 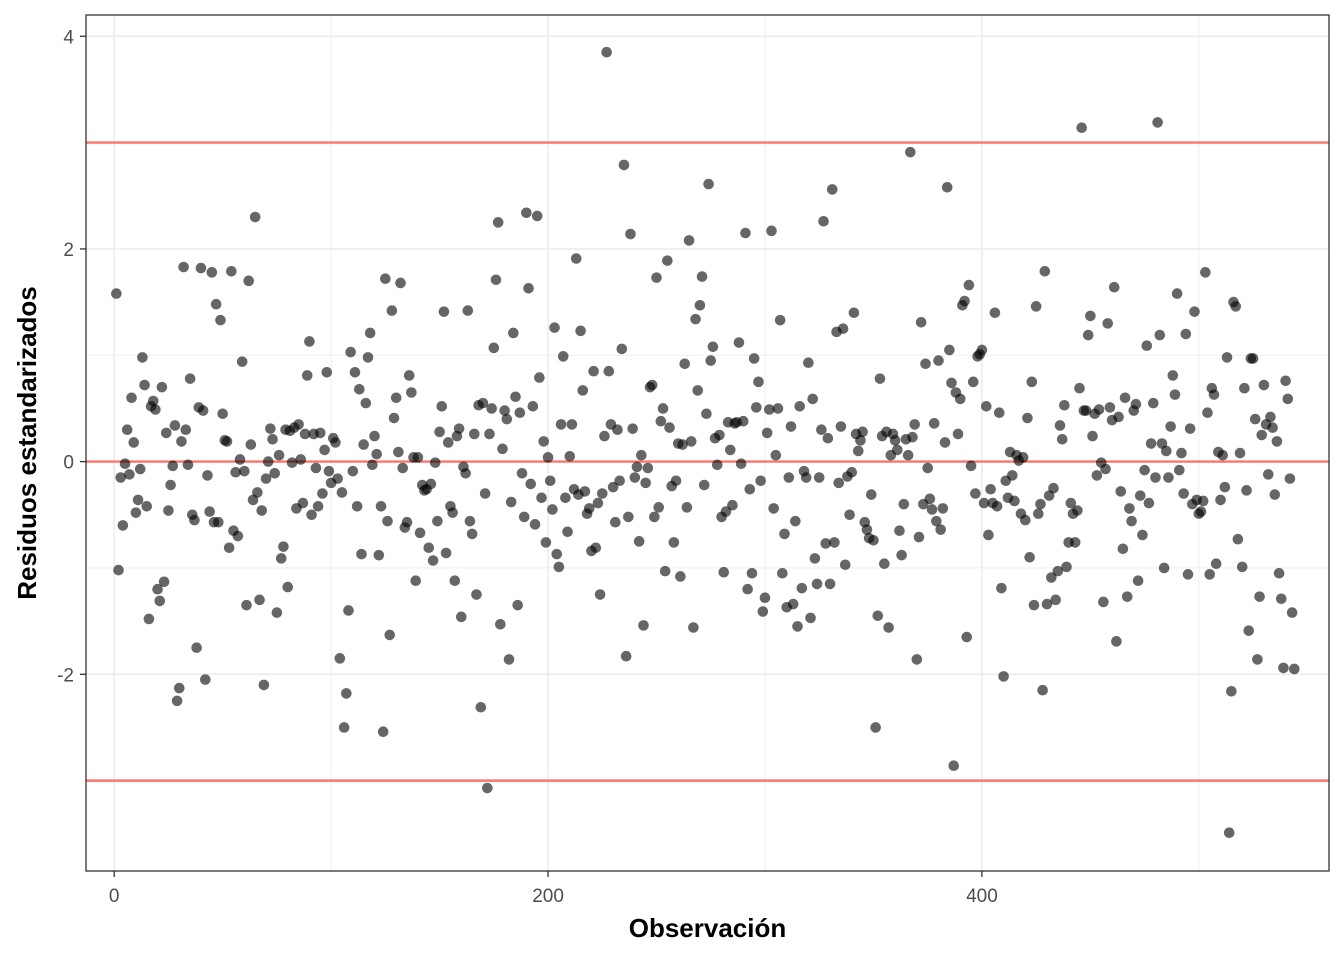 What do you see at coordinates (68, 250) in the screenshot?
I see `y-tick-label: 2` at bounding box center [68, 250].